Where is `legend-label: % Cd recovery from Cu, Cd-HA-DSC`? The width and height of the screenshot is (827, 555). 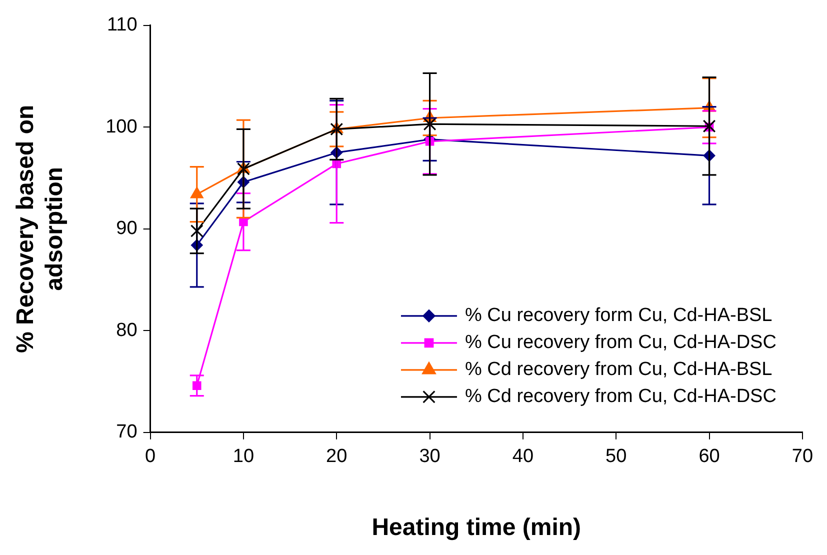 legend-label: % Cd recovery from Cu, Cd-HA-DSC is located at coordinates (620, 397).